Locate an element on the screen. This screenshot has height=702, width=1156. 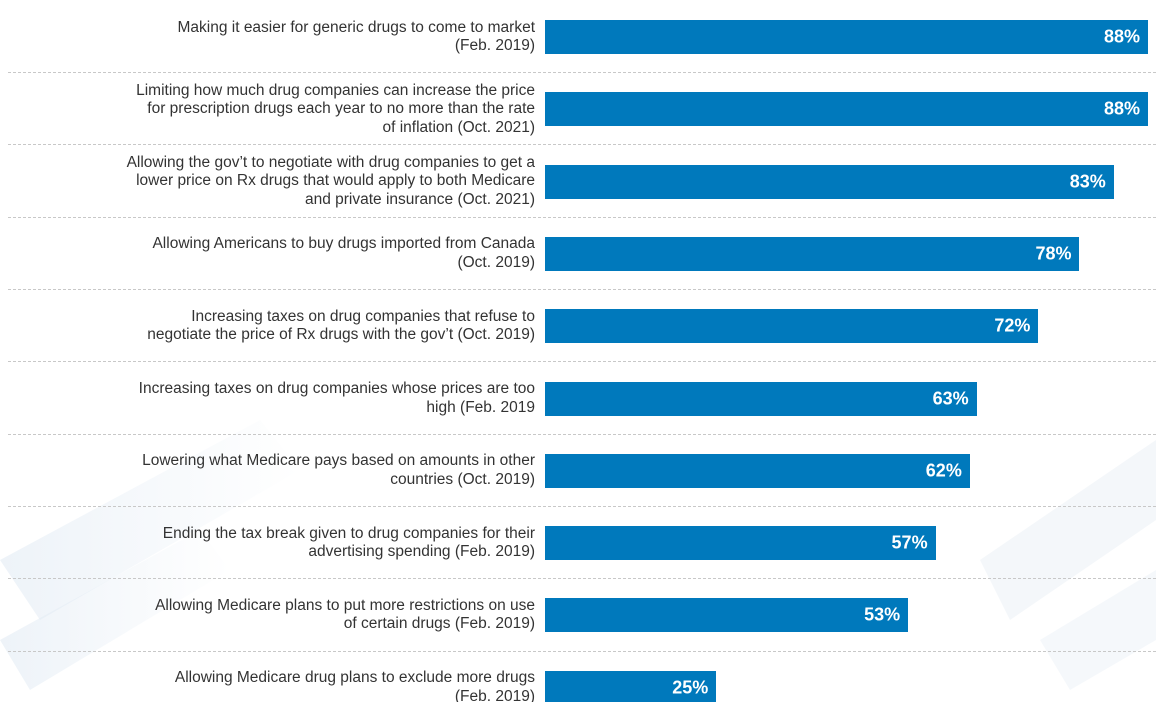
bar: 63% is located at coordinates (761, 398).